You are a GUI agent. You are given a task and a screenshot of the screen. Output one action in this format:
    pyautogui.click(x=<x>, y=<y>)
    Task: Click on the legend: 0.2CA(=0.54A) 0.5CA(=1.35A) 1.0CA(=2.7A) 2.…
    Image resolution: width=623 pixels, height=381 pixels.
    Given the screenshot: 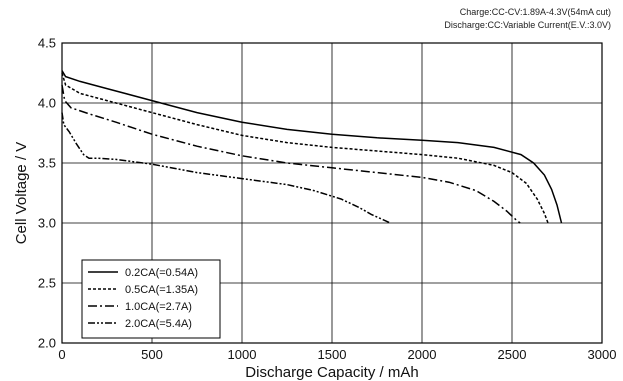 What is the action you would take?
    pyautogui.click(x=151, y=299)
    